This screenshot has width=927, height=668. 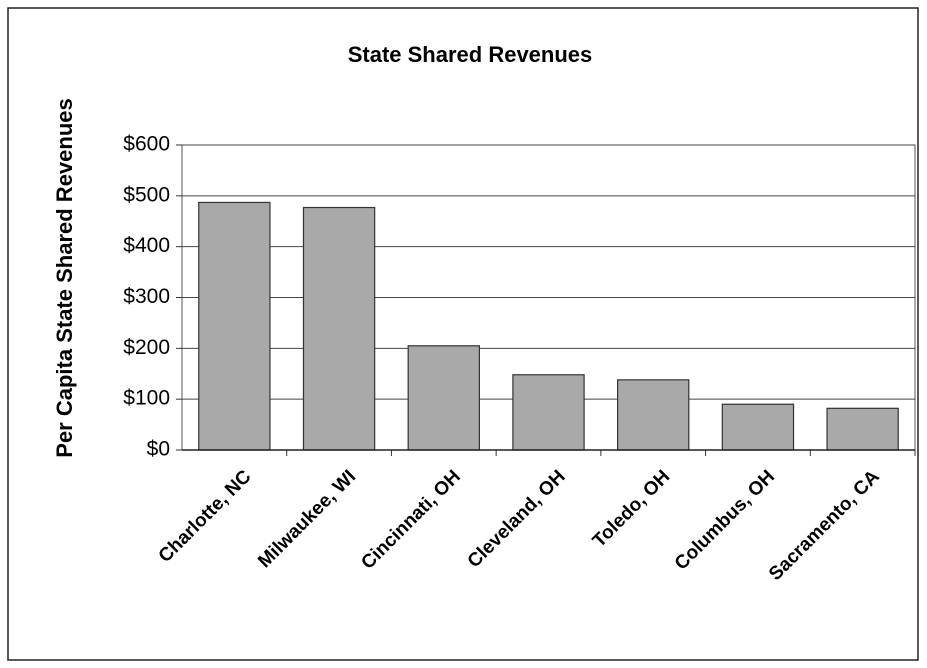 I want to click on y-tick-label: $600, so click(x=146, y=144).